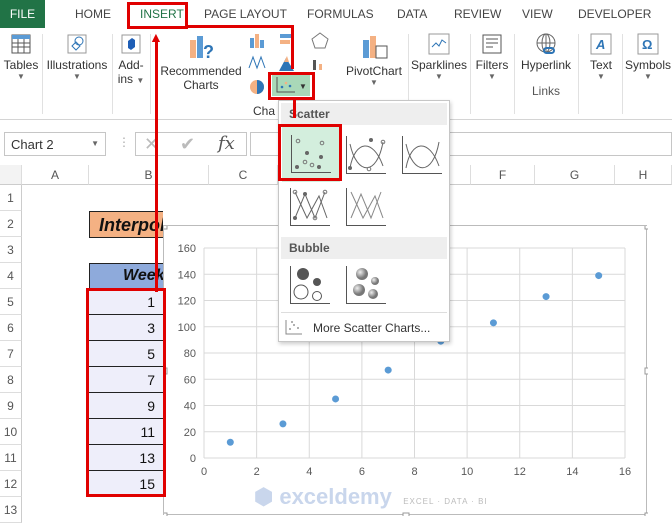  What do you see at coordinates (310, 285) in the screenshot?
I see `bubble-chart-icon` at bounding box center [310, 285].